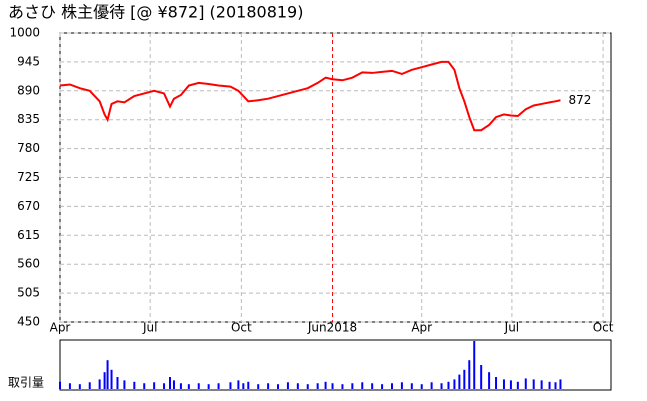 The image size is (647, 401). What do you see at coordinates (28, 90) in the screenshot?
I see `y-tick-label: 890` at bounding box center [28, 90].